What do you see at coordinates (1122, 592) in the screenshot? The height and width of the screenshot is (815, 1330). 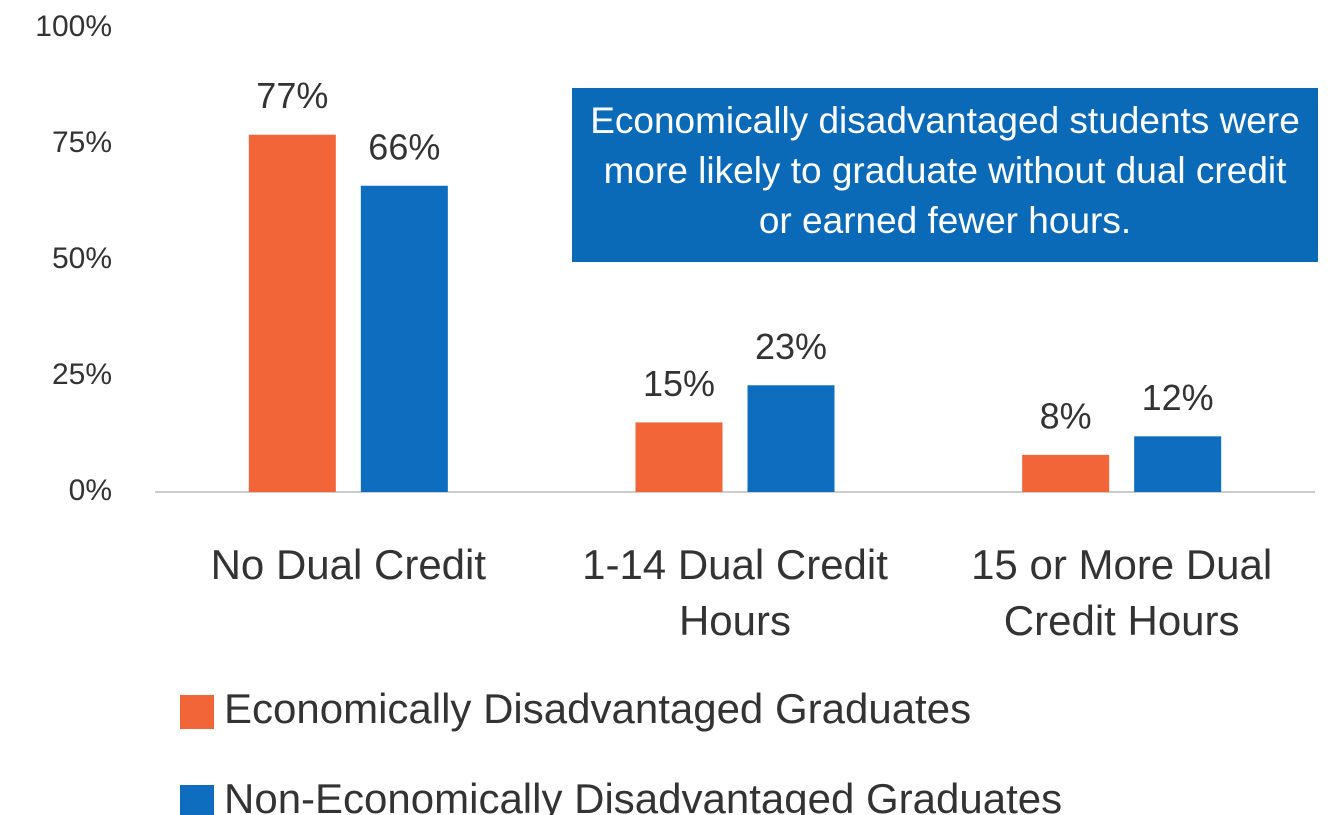 I see `x-tick-label: 15 or More Dual Credit Hours` at bounding box center [1122, 592].